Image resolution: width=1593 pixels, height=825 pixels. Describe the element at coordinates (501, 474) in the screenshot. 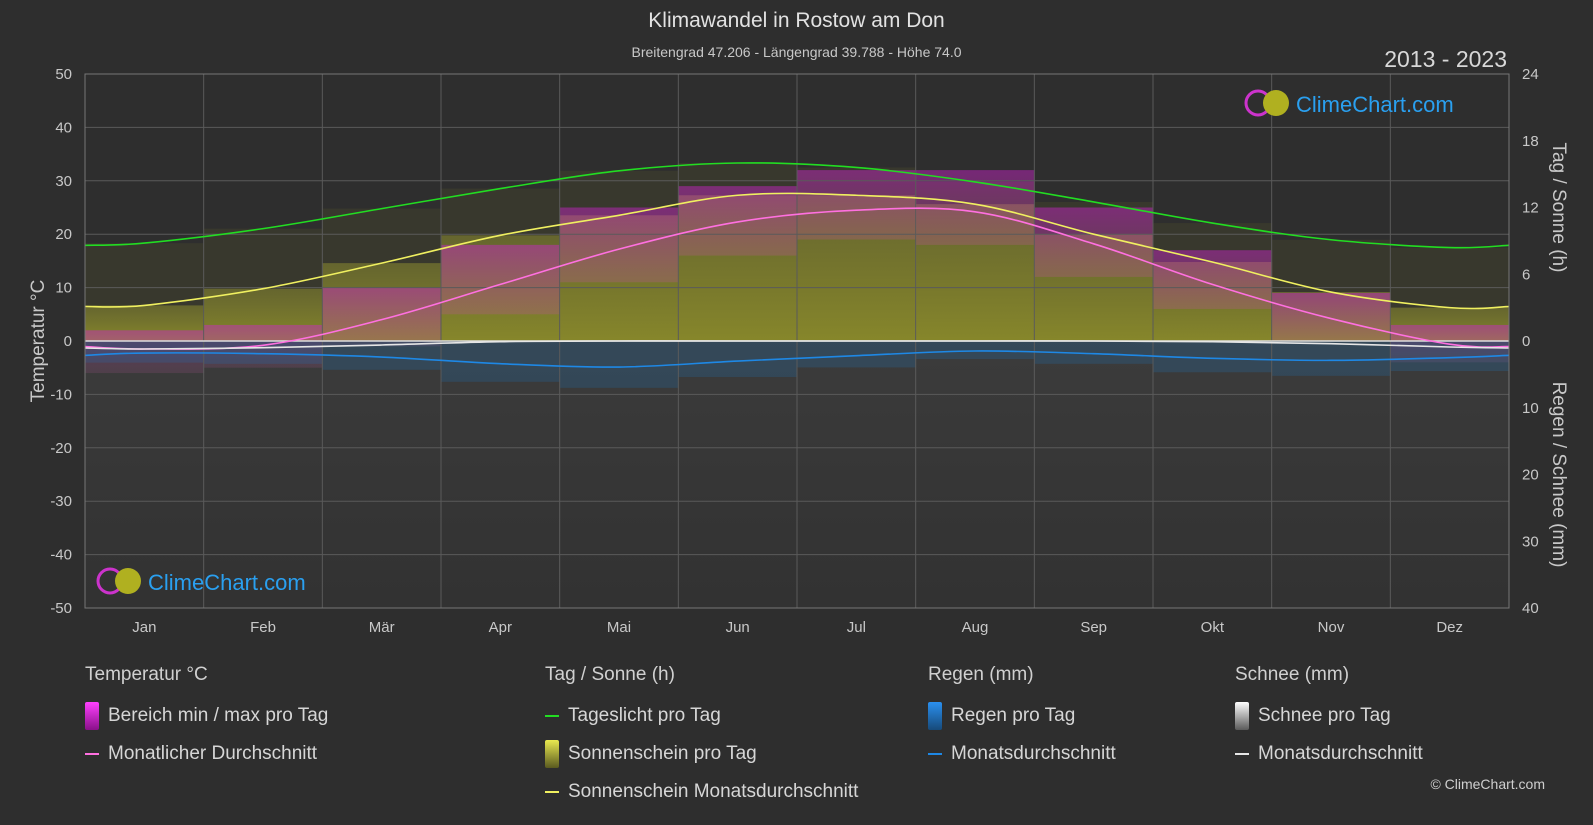

I see `precip-area-Apr` at that location.